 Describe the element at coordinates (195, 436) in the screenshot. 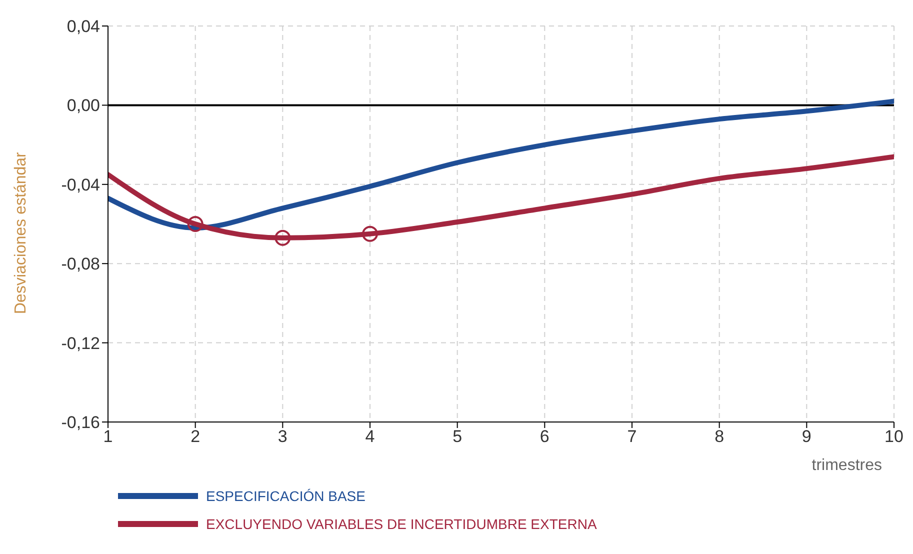

I see `x-tick-label: 2` at that location.